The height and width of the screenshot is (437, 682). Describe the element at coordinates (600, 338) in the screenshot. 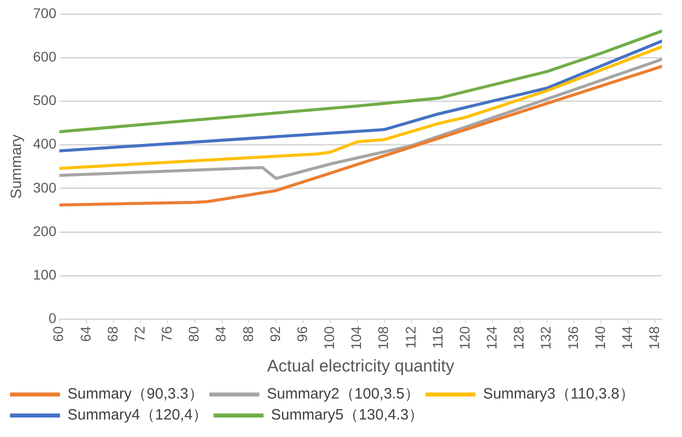

I see `x-tick-label: 140` at that location.